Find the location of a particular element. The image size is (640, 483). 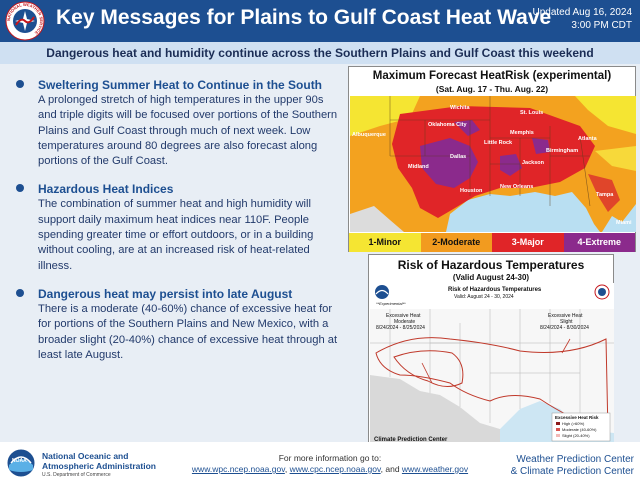

moderate-label: Excessive Heat is located at coordinates (403, 316).